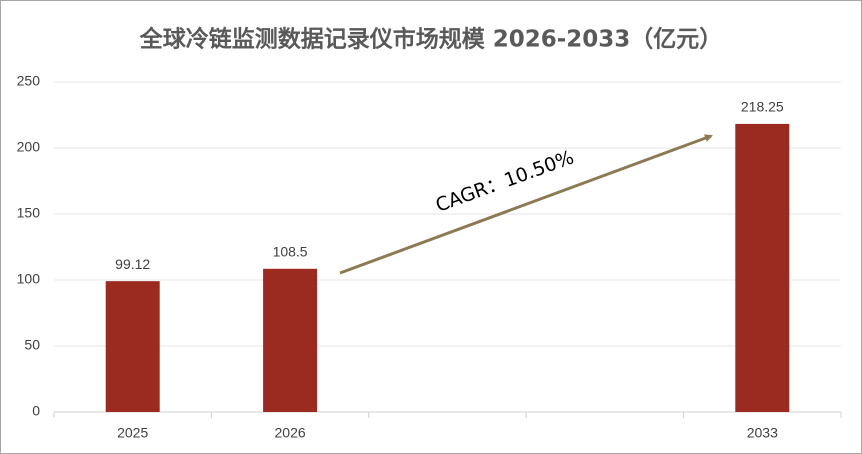 The height and width of the screenshot is (454, 862). I want to click on chart-title: 全球冷链监测数据记录仪市场规模 2026-2033（亿元）, so click(431, 39).